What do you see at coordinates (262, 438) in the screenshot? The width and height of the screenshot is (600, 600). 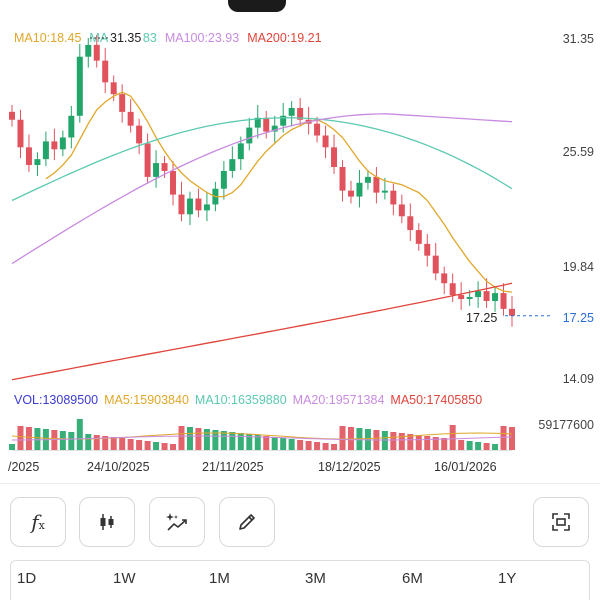 I see `vol-ma20-line` at bounding box center [262, 438].